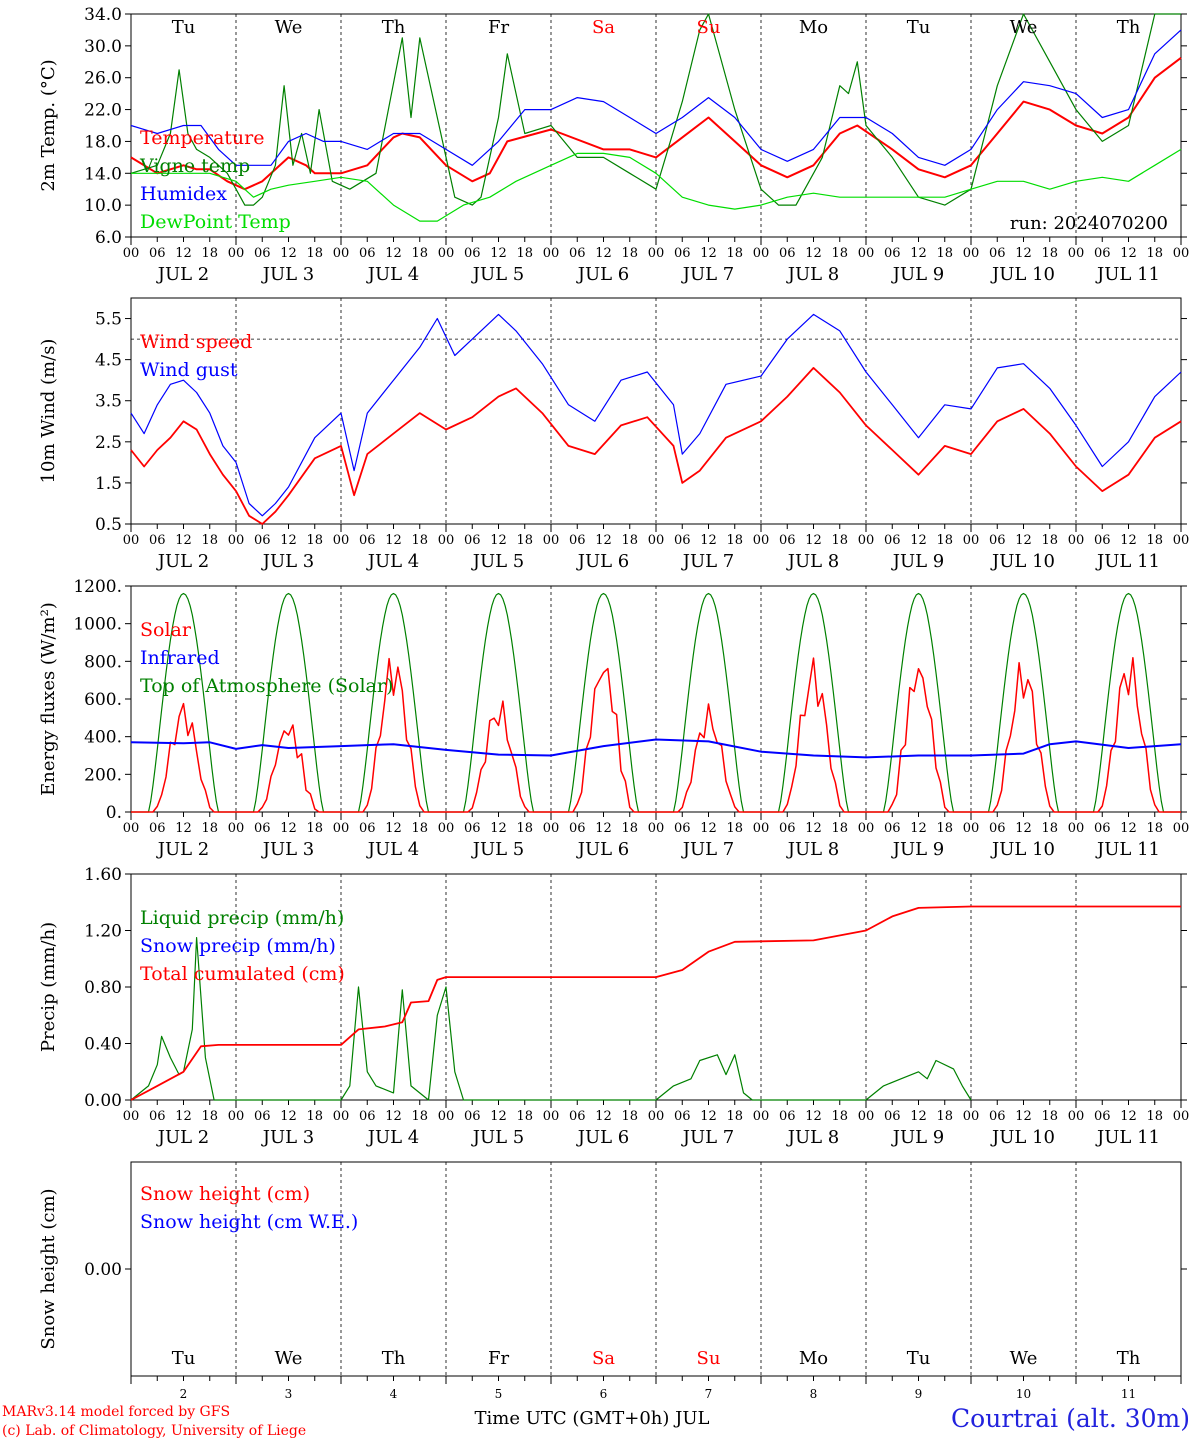 This screenshot has height=1440, width=1194. Describe the element at coordinates (813, 274) in the screenshot. I see `x-date-label: JUL 8` at that location.